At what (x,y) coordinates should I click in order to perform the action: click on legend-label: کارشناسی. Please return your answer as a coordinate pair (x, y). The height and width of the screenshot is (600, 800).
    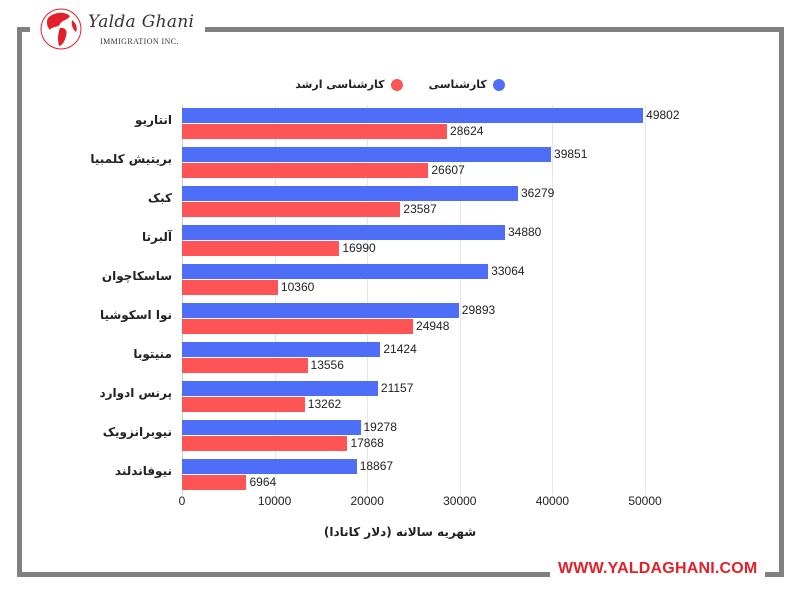
    Looking at the image, I should click on (457, 84).